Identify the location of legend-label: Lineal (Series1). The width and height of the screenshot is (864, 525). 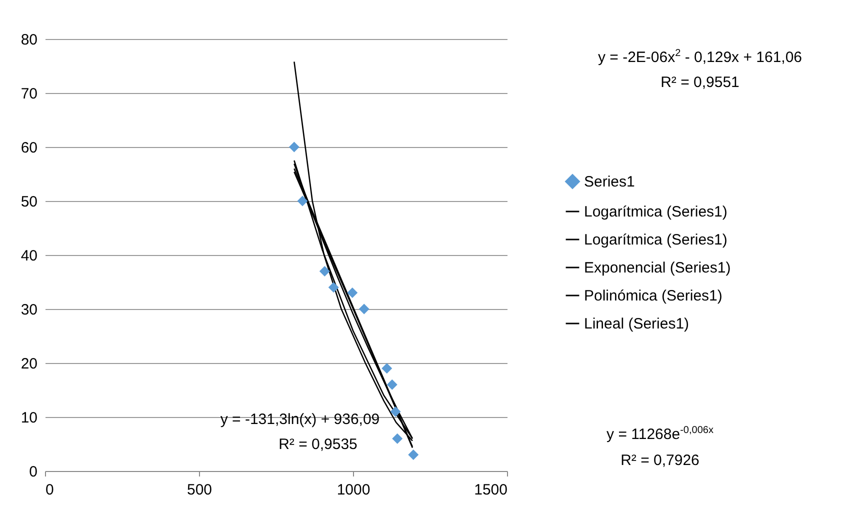
(637, 324).